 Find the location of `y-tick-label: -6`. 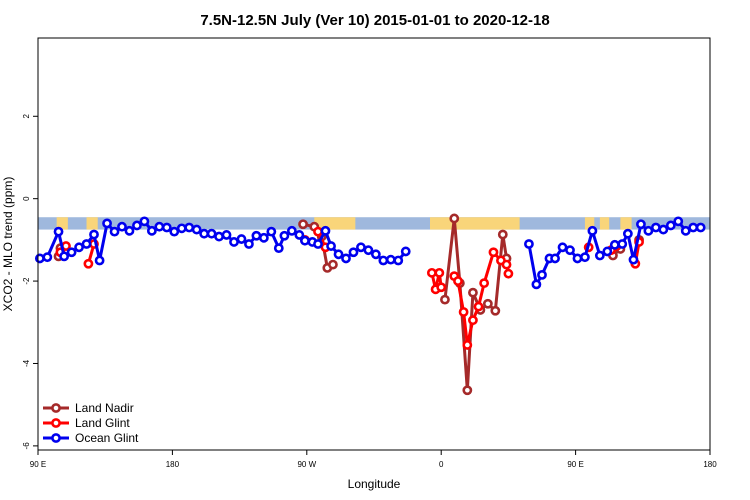

y-tick-label: -6 is located at coordinates (26, 446).